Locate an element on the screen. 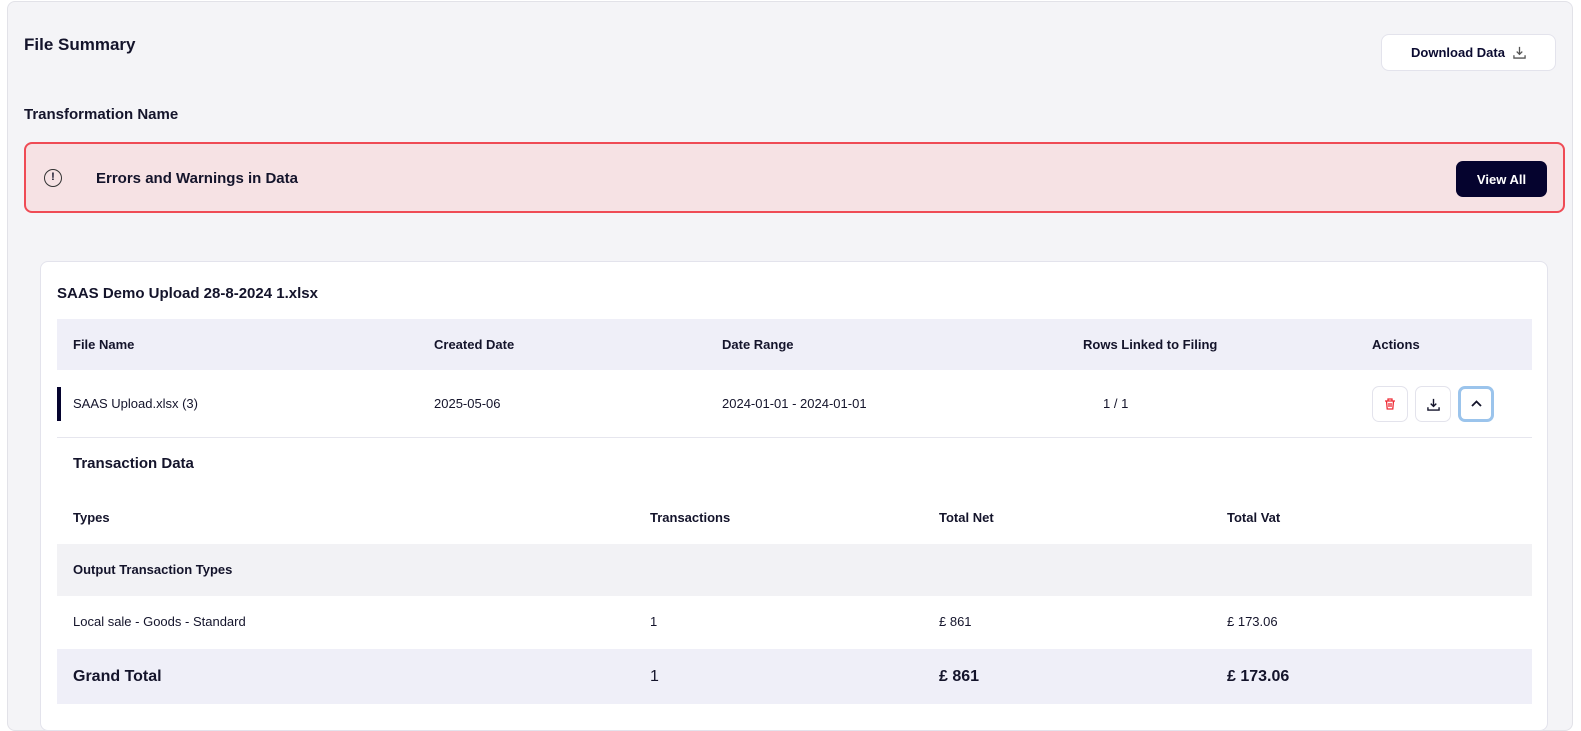  col-total-net: Total Net is located at coordinates (966, 517).